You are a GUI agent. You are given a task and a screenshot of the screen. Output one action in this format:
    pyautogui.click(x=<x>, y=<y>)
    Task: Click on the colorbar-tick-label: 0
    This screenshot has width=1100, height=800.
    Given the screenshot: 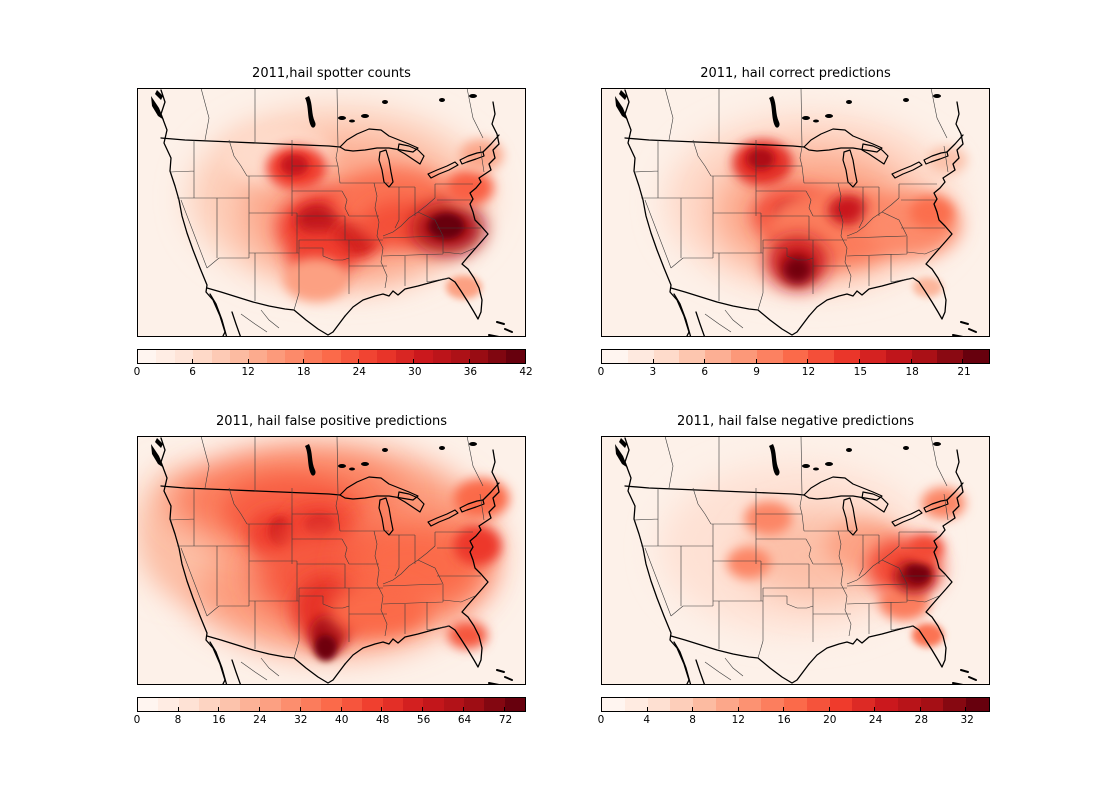 What is the action you would take?
    pyautogui.click(x=137, y=372)
    